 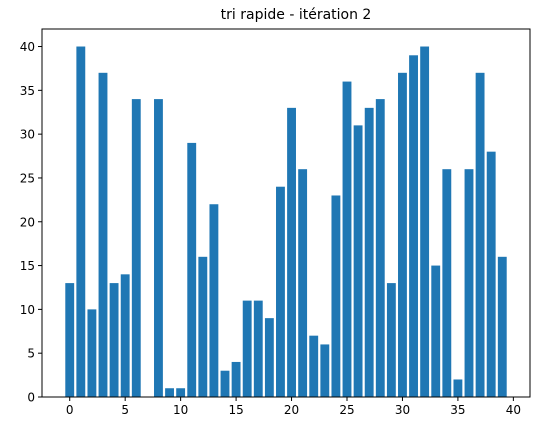 What do you see at coordinates (346, 410) in the screenshot?
I see `x-tick-label: 25` at bounding box center [346, 410].